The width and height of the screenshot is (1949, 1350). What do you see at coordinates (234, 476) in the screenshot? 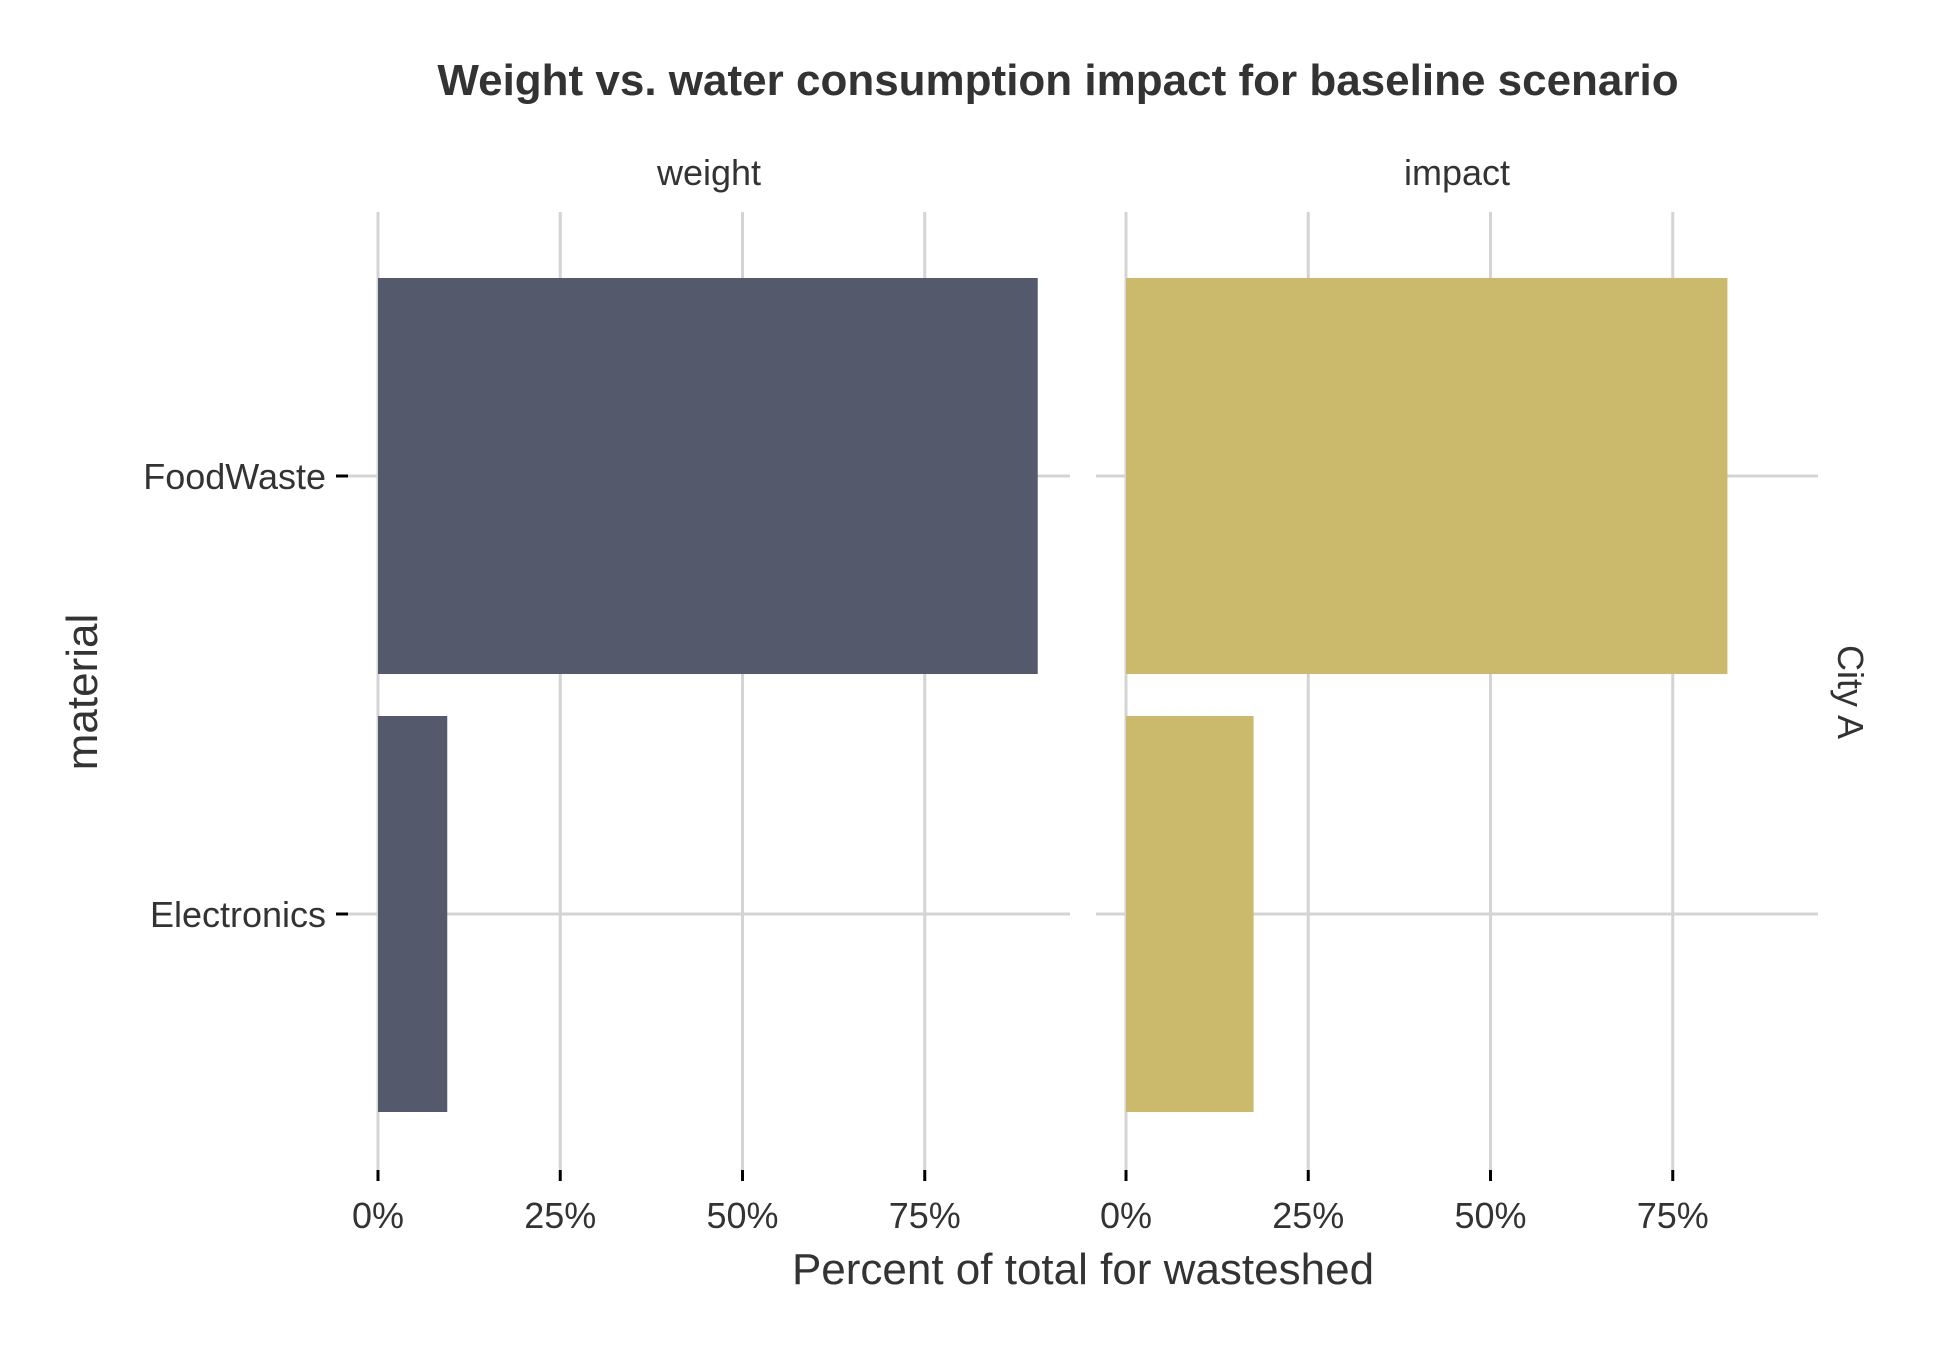
I see `y-tick-label: FoodWaste` at bounding box center [234, 476].